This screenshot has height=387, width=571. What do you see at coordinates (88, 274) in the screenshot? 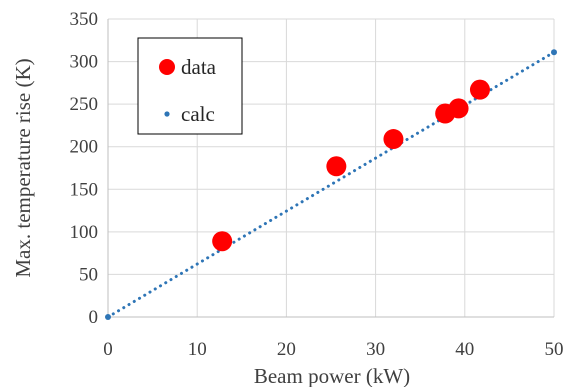
I see `y-tick-label: 50` at bounding box center [88, 274].